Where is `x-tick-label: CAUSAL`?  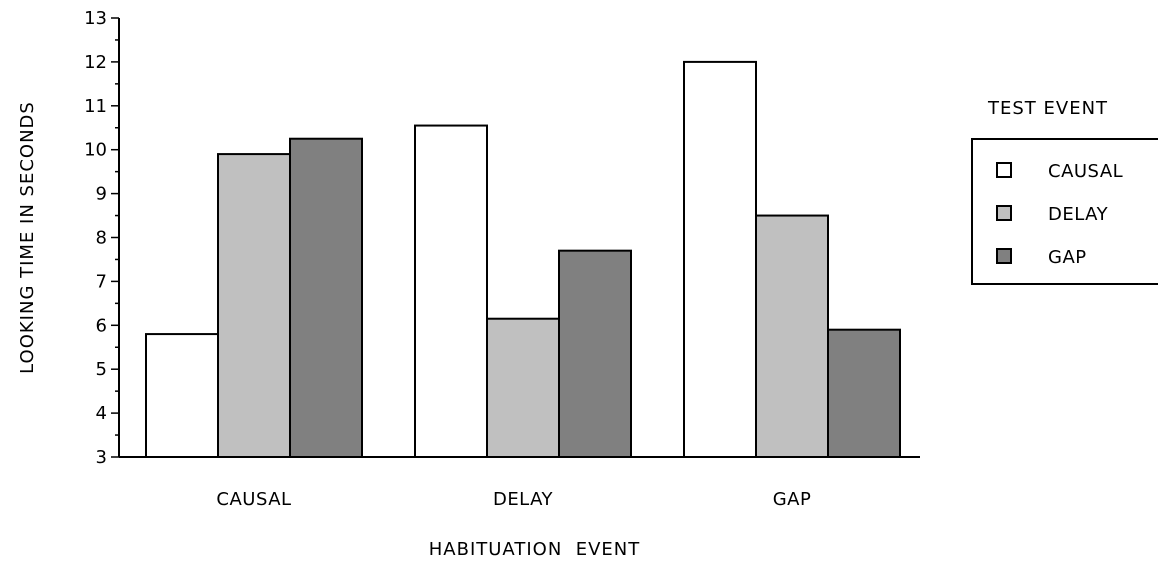 x-tick-label: CAUSAL is located at coordinates (253, 499).